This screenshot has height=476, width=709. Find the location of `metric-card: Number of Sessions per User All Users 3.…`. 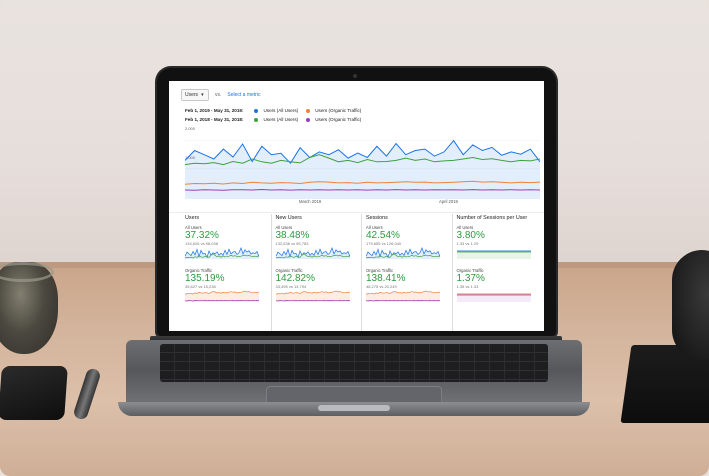

metric-card: Number of Sessions per User All Users 3.… is located at coordinates (498, 272).